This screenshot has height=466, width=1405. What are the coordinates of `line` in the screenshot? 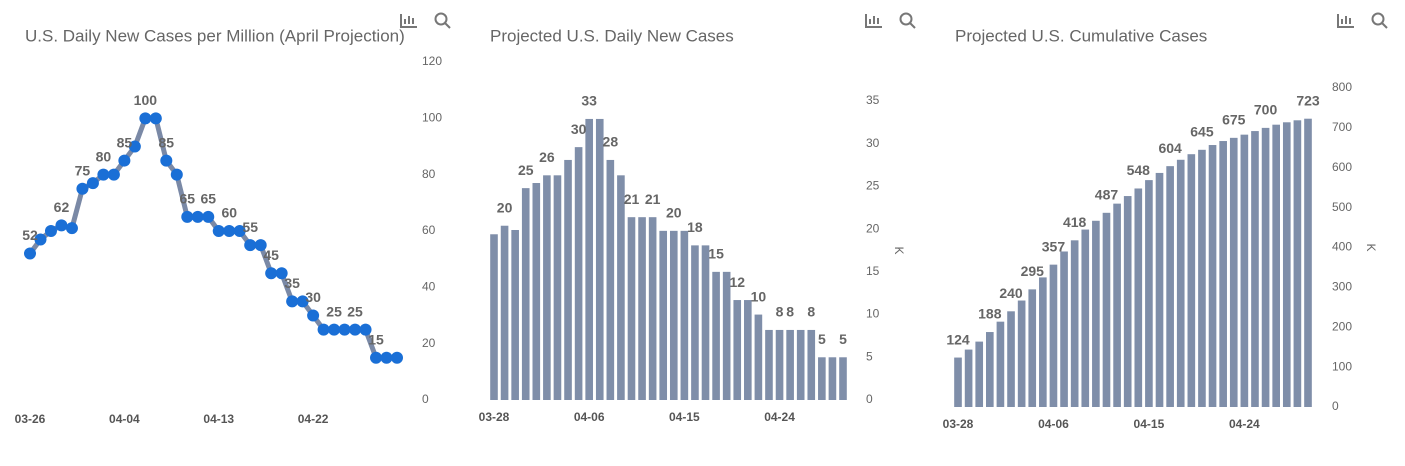 It's located at (212, 238).